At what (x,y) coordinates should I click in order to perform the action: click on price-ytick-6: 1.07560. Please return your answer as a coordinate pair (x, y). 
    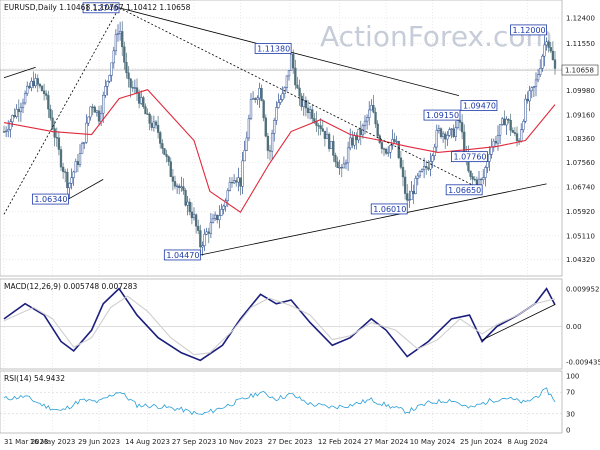
    Looking at the image, I should click on (580, 163).